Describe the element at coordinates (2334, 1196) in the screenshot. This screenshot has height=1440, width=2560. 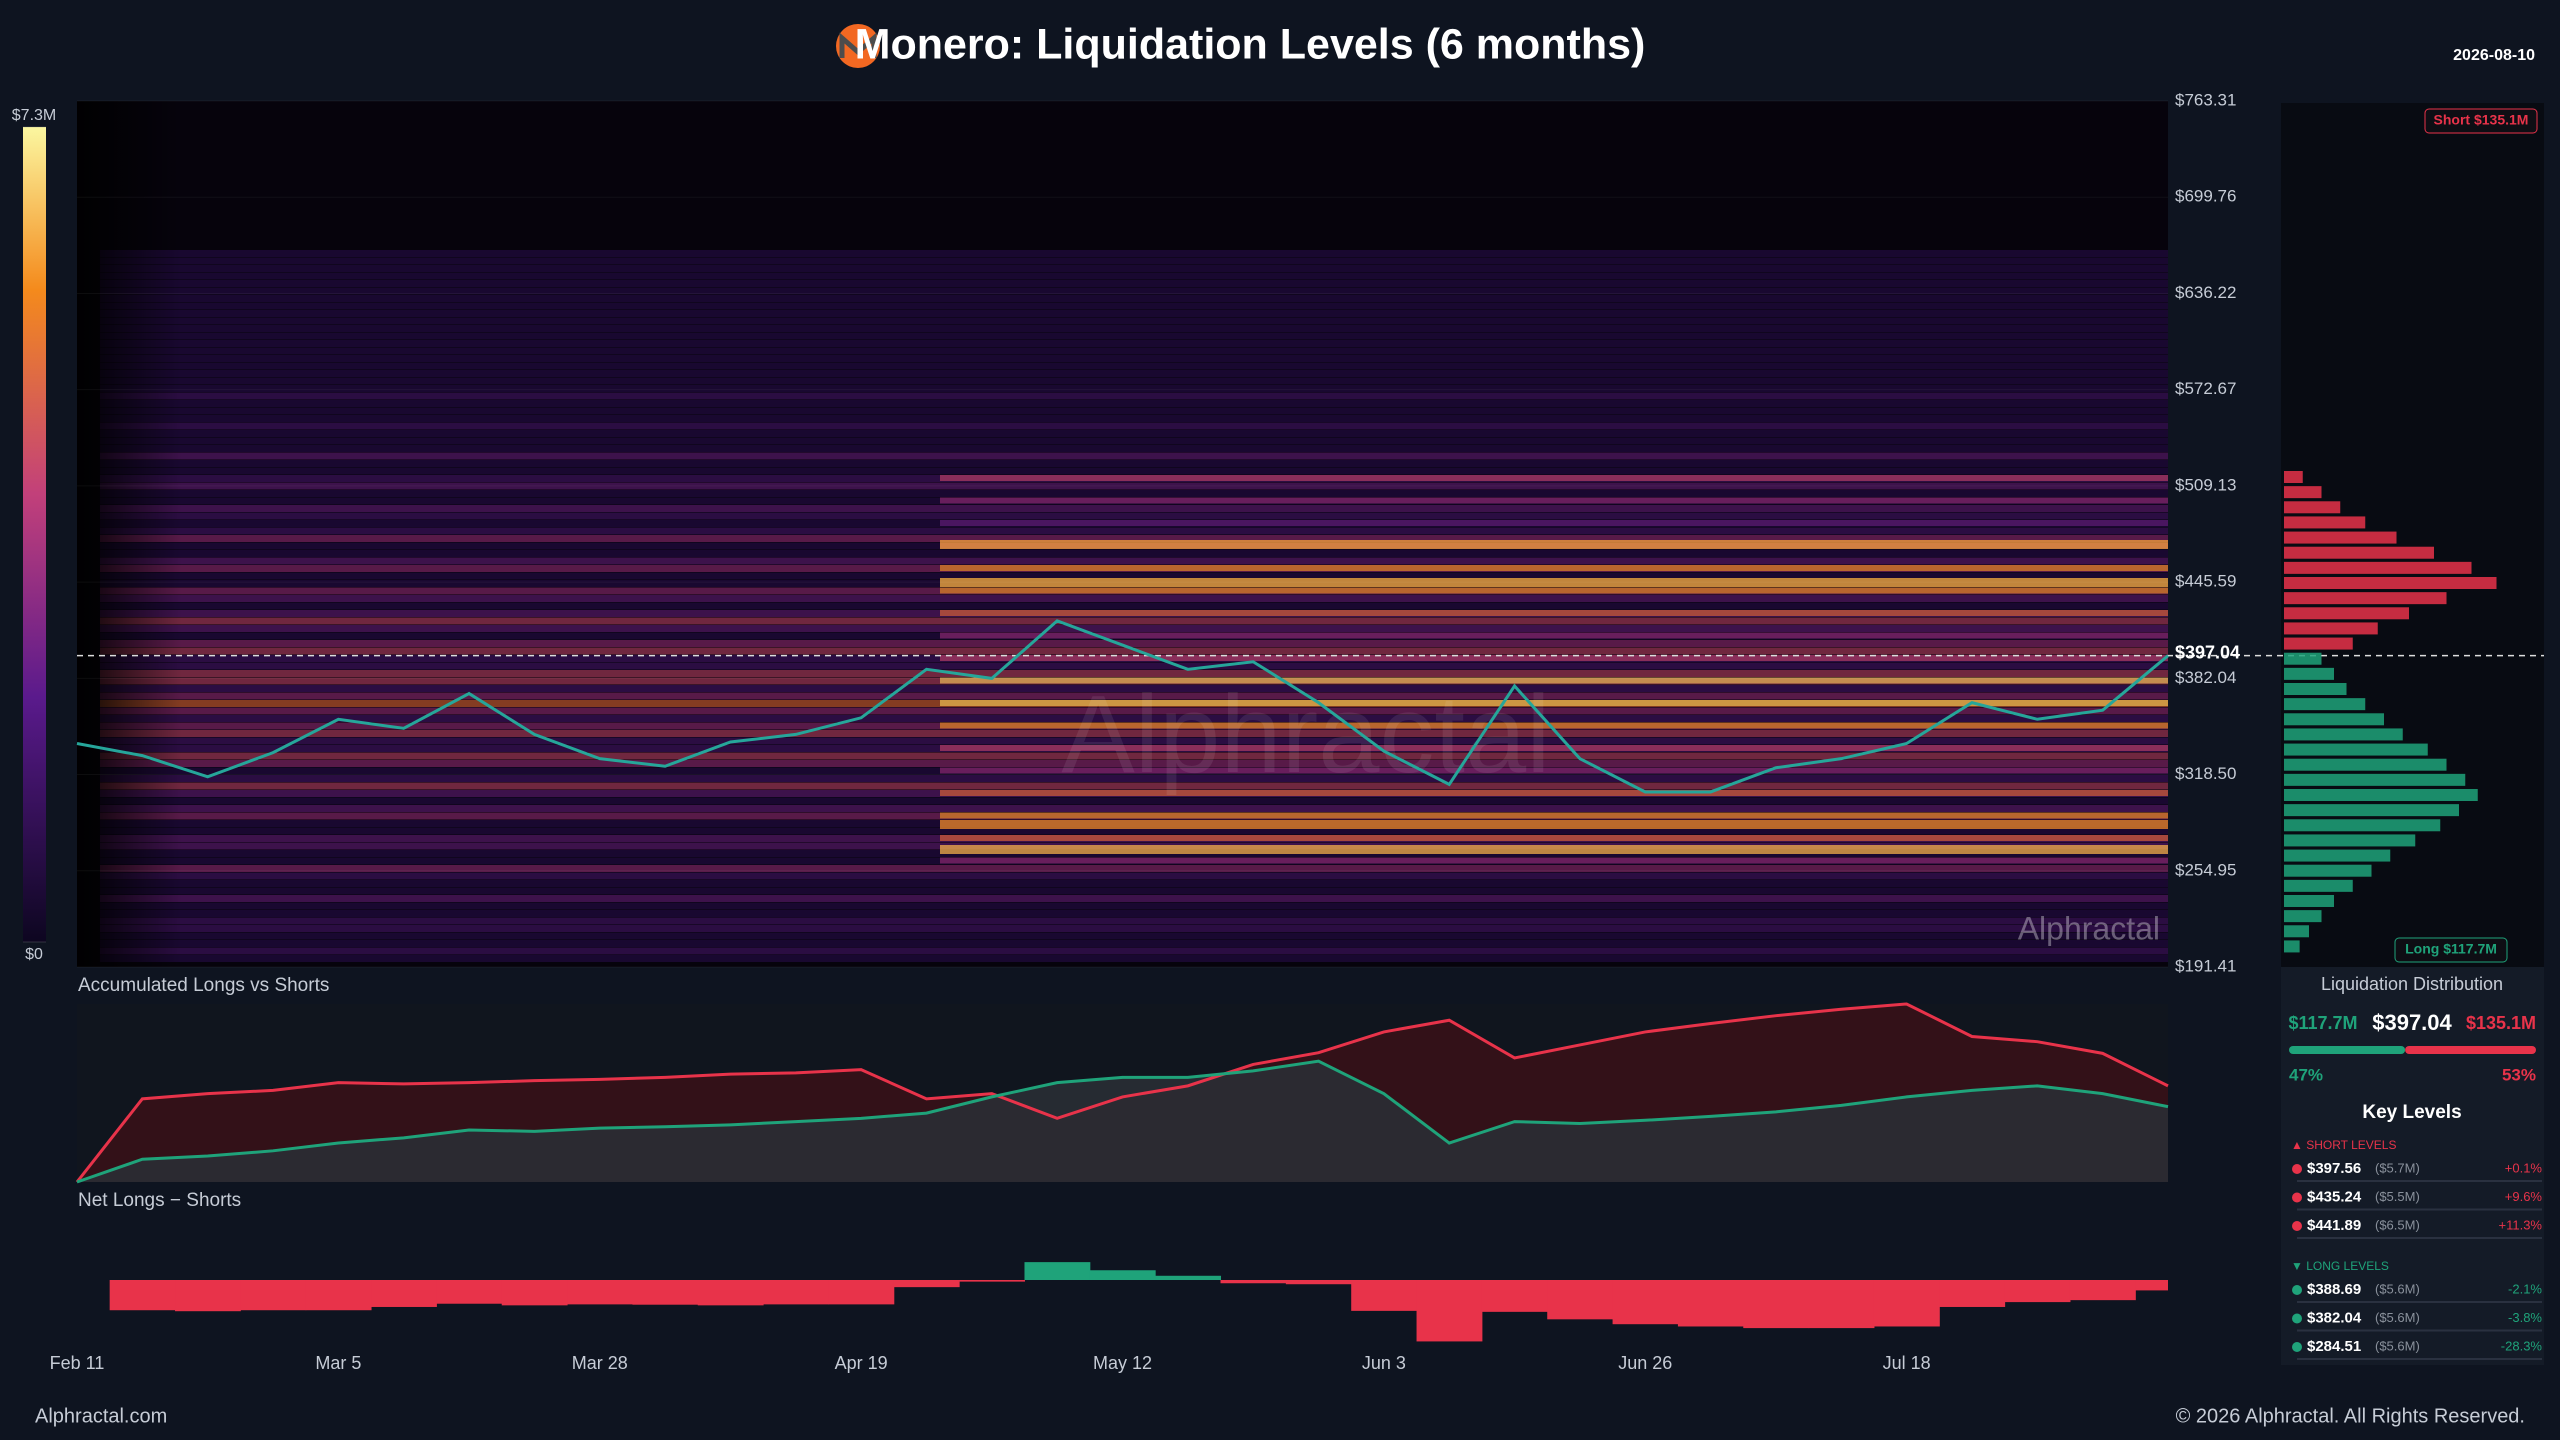
I see `level-price: $435.24` at that location.